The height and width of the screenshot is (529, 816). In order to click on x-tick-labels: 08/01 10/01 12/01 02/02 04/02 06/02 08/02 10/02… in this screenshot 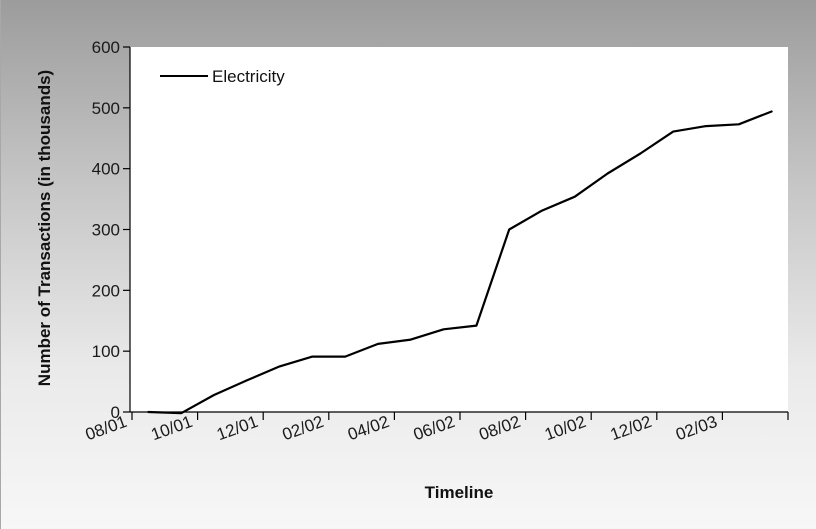, I will do `click(401, 428)`.